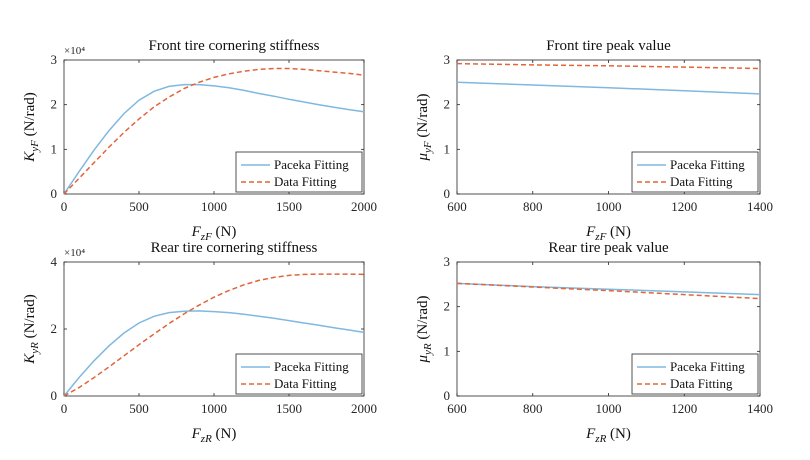  What do you see at coordinates (31, 329) in the screenshot?
I see `y-axis-label: KyR (N/rad)` at bounding box center [31, 329].